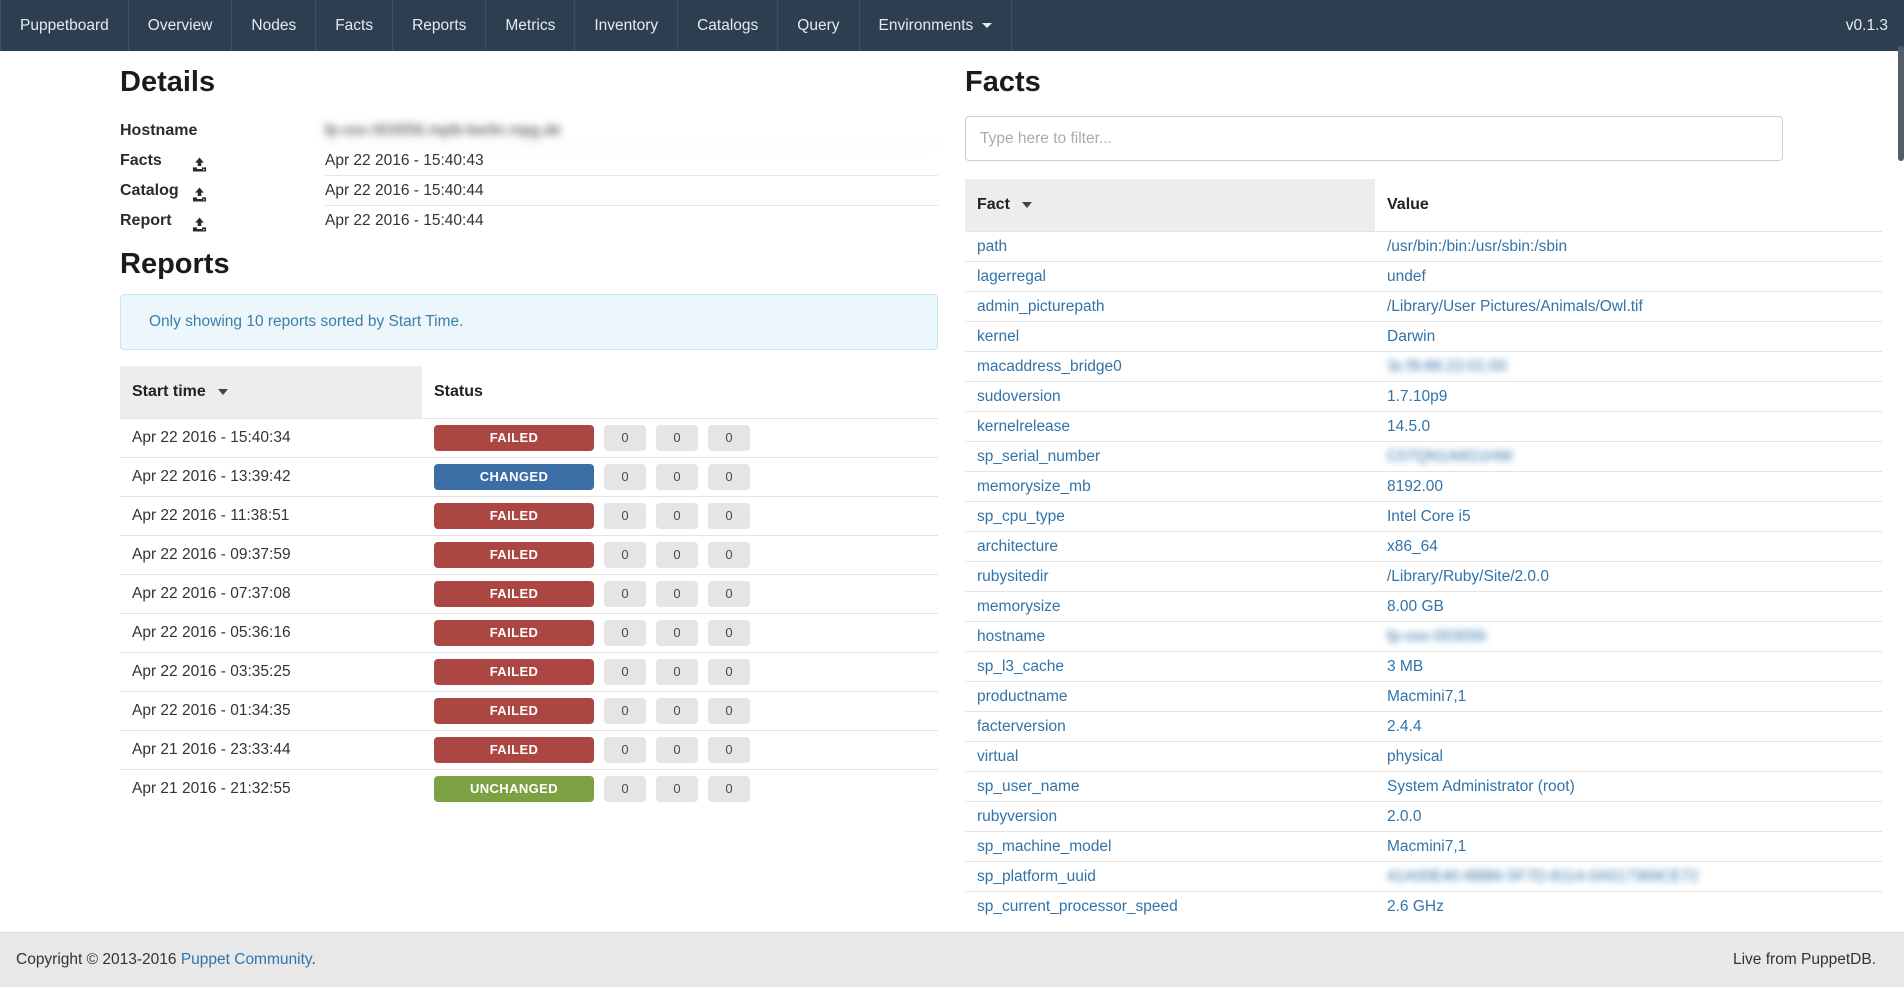  I want to click on fact-name-link: admin_picturepath, so click(1041, 306).